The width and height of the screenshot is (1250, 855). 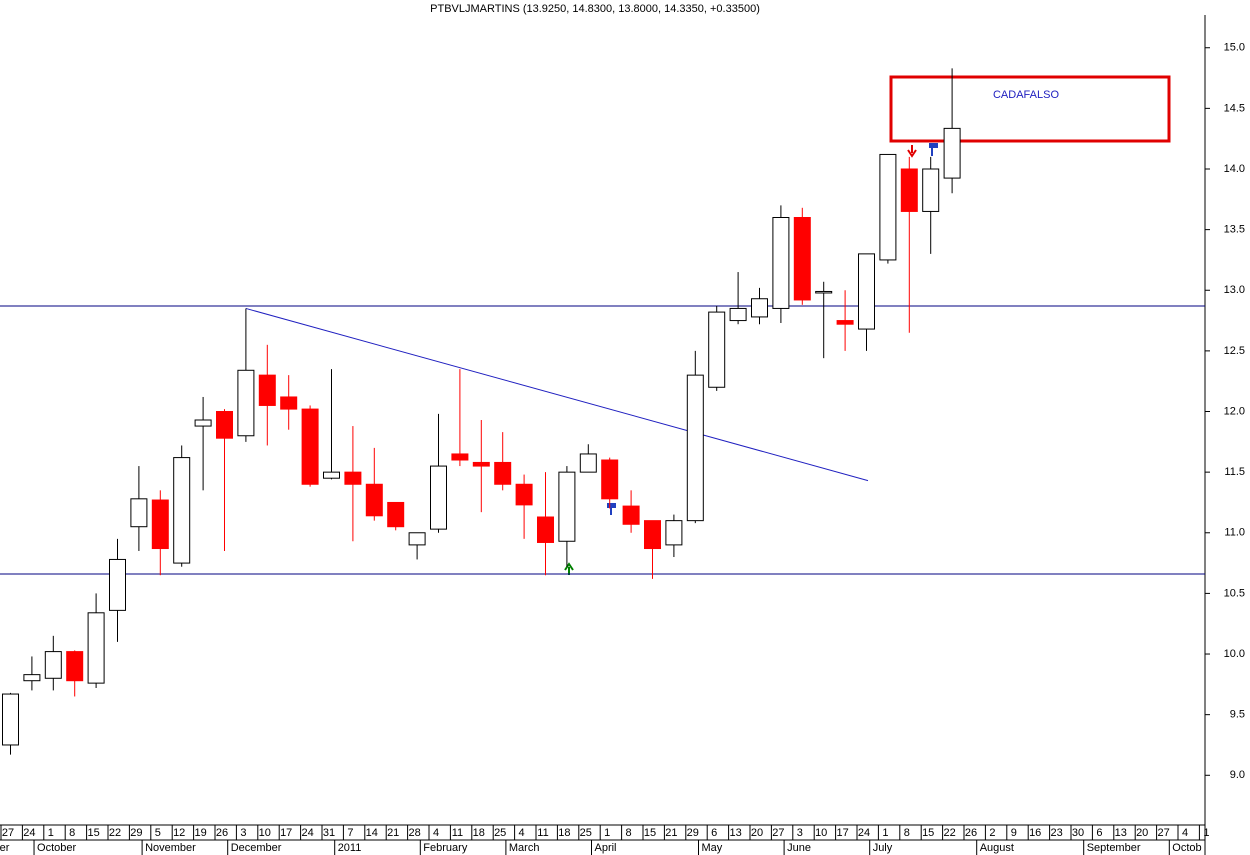 What do you see at coordinates (564, 833) in the screenshot?
I see `x-tick-label: 18` at bounding box center [564, 833].